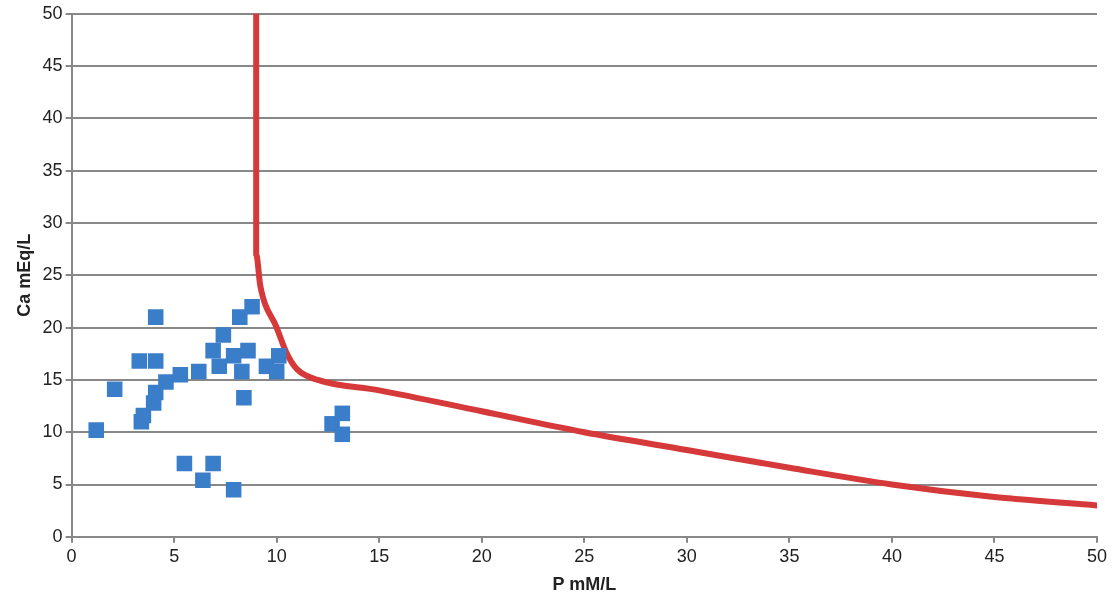 This screenshot has width=1119, height=604. Describe the element at coordinates (1097, 555) in the screenshot. I see `x-tick-label: 50` at that location.